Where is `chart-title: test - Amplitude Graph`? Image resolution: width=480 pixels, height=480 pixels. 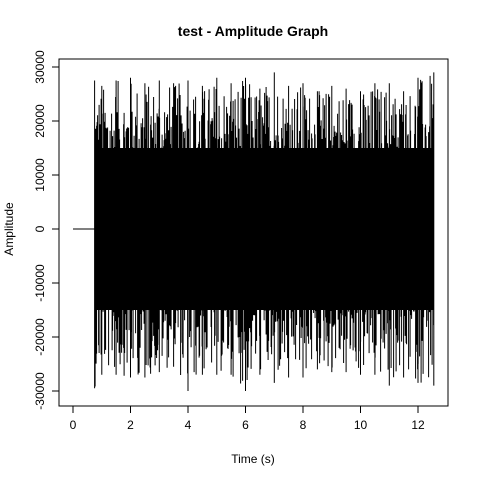 chart-title: test - Amplitude Graph is located at coordinates (253, 31).